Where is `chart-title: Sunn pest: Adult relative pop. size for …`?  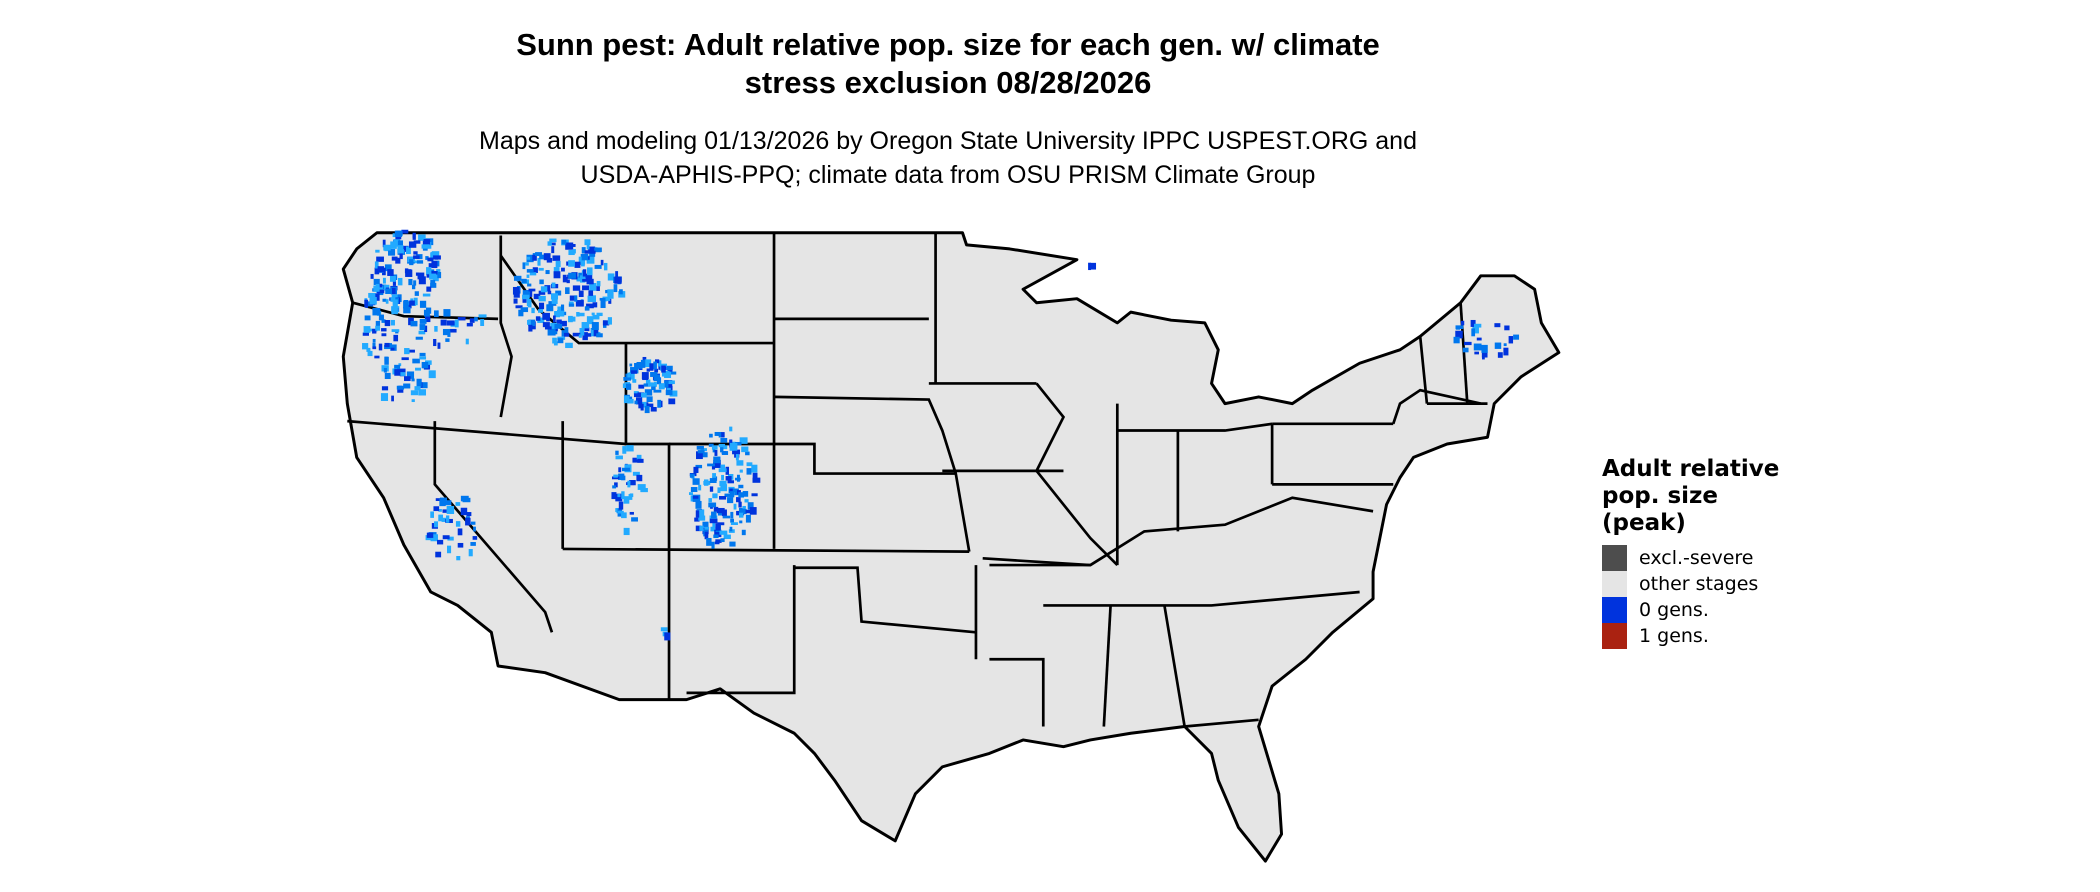 chart-title: Sunn pest: Adult relative pop. size for … is located at coordinates (948, 64).